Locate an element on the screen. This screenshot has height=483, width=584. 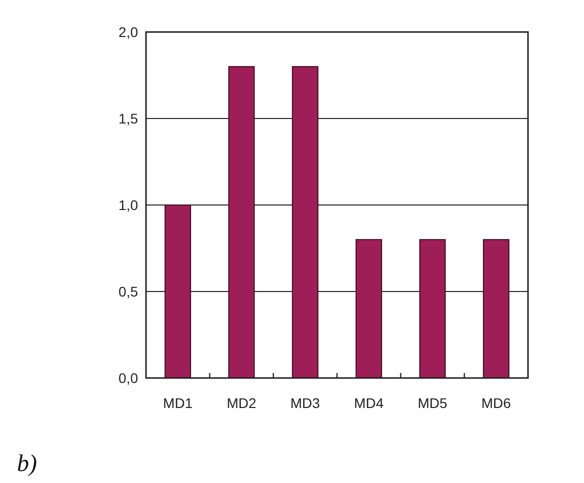
x-tick-label: MD3 is located at coordinates (305, 403).